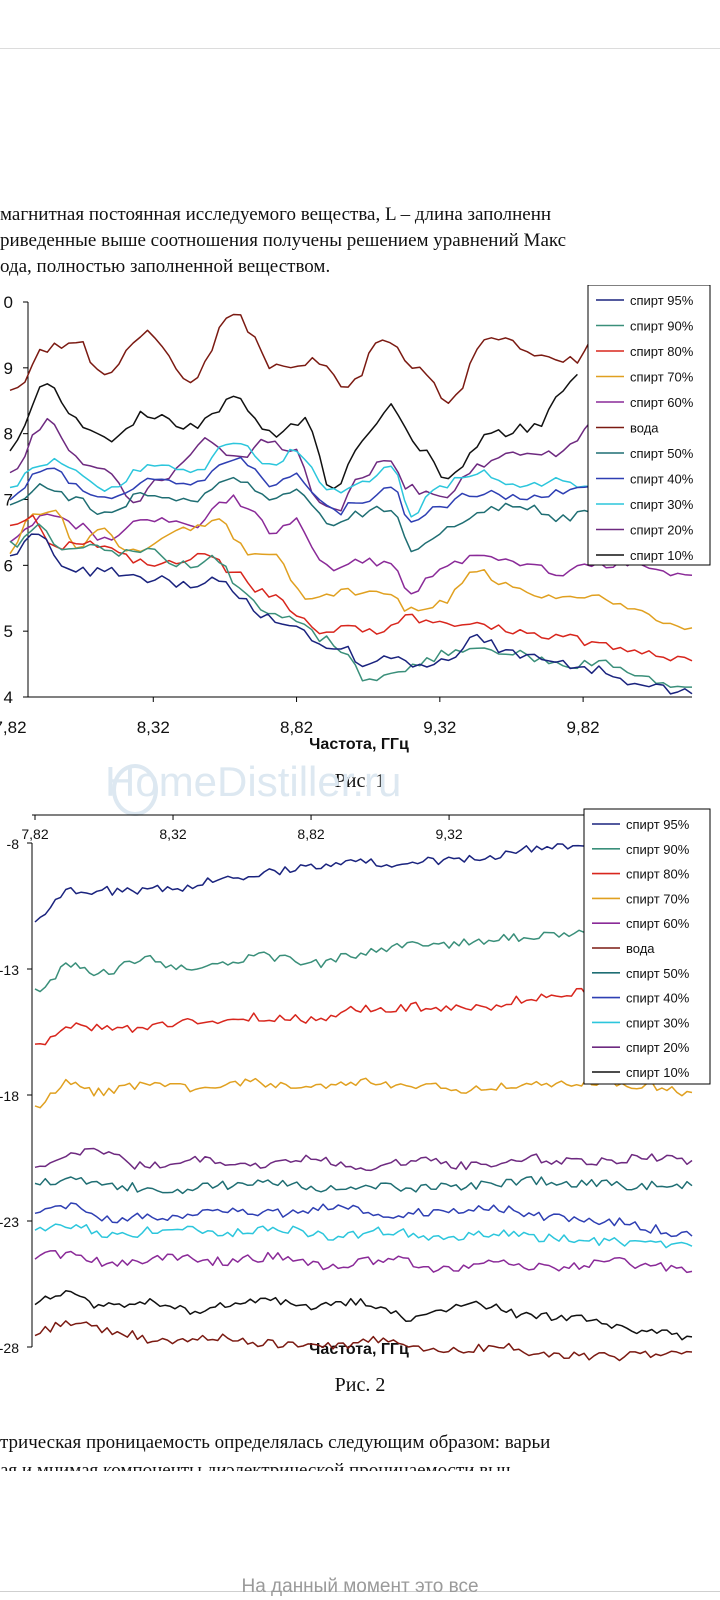 The image size is (720, 1600). Describe the element at coordinates (360, 1385) in the screenshot. I see `figure-2-caption: Рис. 2` at that location.